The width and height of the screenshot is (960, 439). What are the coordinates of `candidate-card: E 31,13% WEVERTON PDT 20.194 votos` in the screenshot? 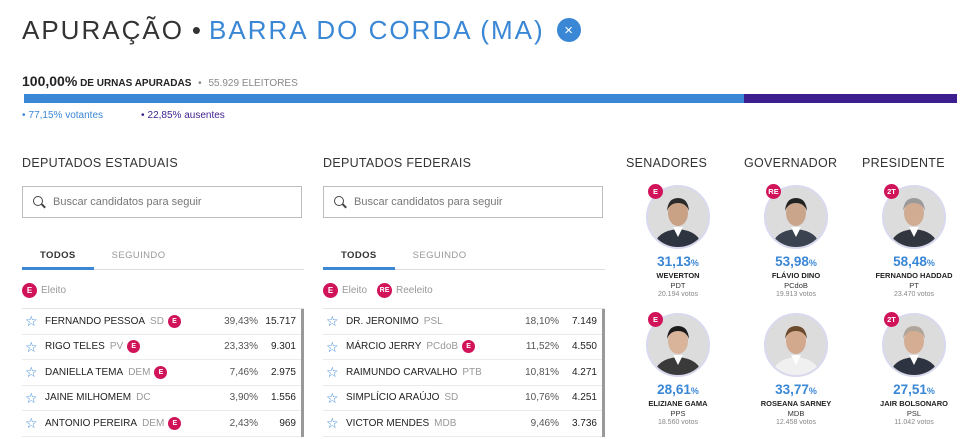 It's located at (678, 241).